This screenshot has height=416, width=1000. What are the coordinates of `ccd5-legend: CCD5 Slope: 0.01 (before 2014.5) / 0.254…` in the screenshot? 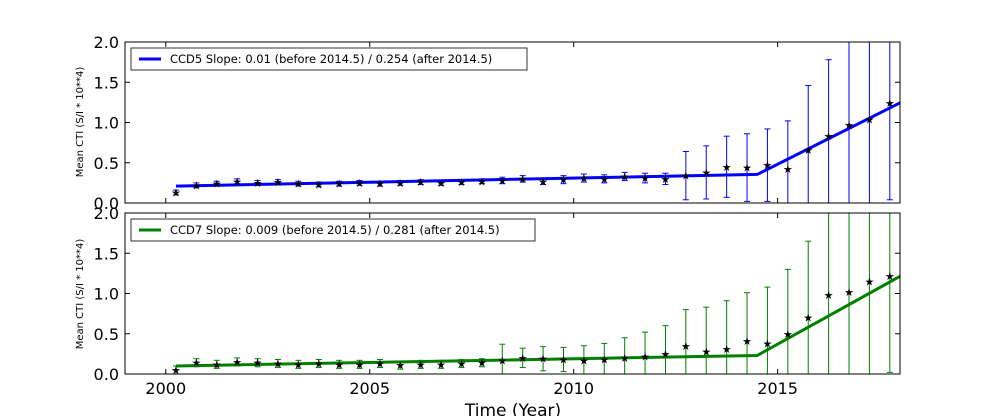 It's located at (329, 59).